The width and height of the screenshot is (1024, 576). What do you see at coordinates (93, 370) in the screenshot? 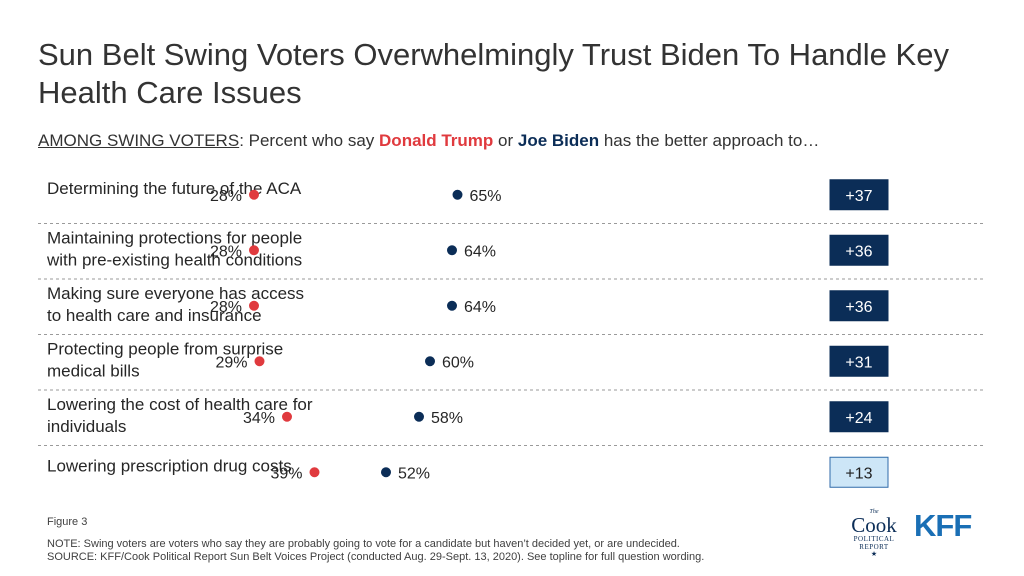
I see `row-label-line: medical bills` at bounding box center [93, 370].